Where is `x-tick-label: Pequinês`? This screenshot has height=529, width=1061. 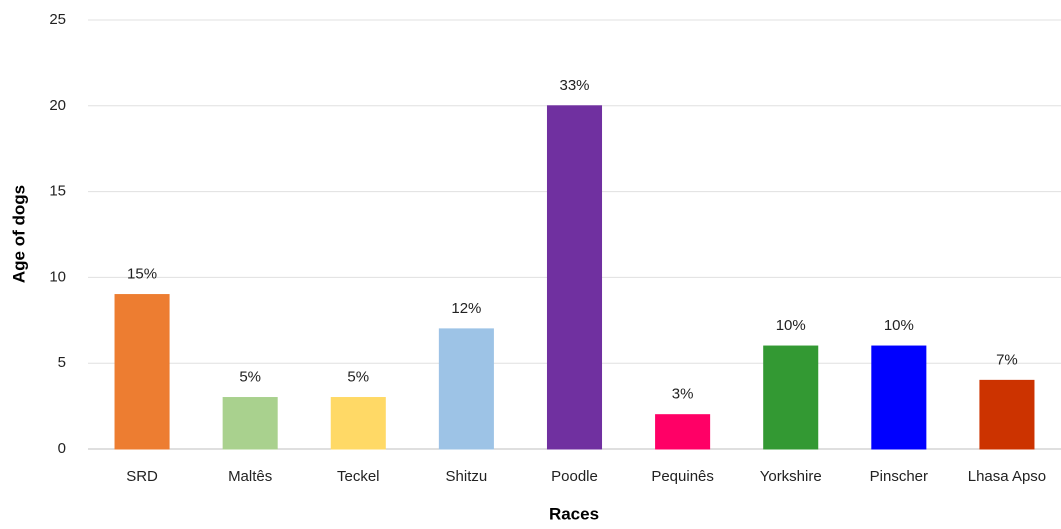
x-tick-label: Pequinês is located at coordinates (682, 476).